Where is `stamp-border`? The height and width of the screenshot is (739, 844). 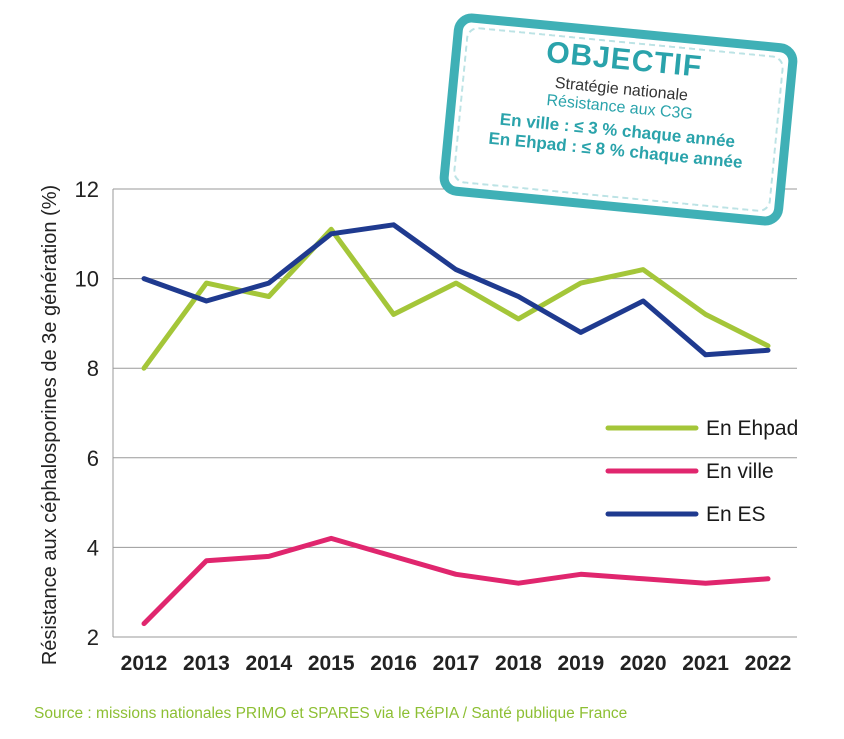 stamp-border is located at coordinates (618, 119).